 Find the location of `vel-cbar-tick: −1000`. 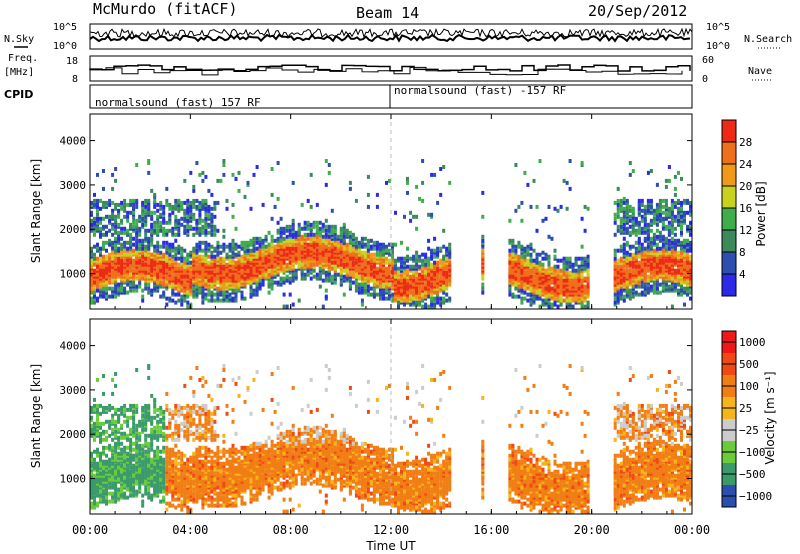

vel-cbar-tick: −1000 is located at coordinates (755, 496).